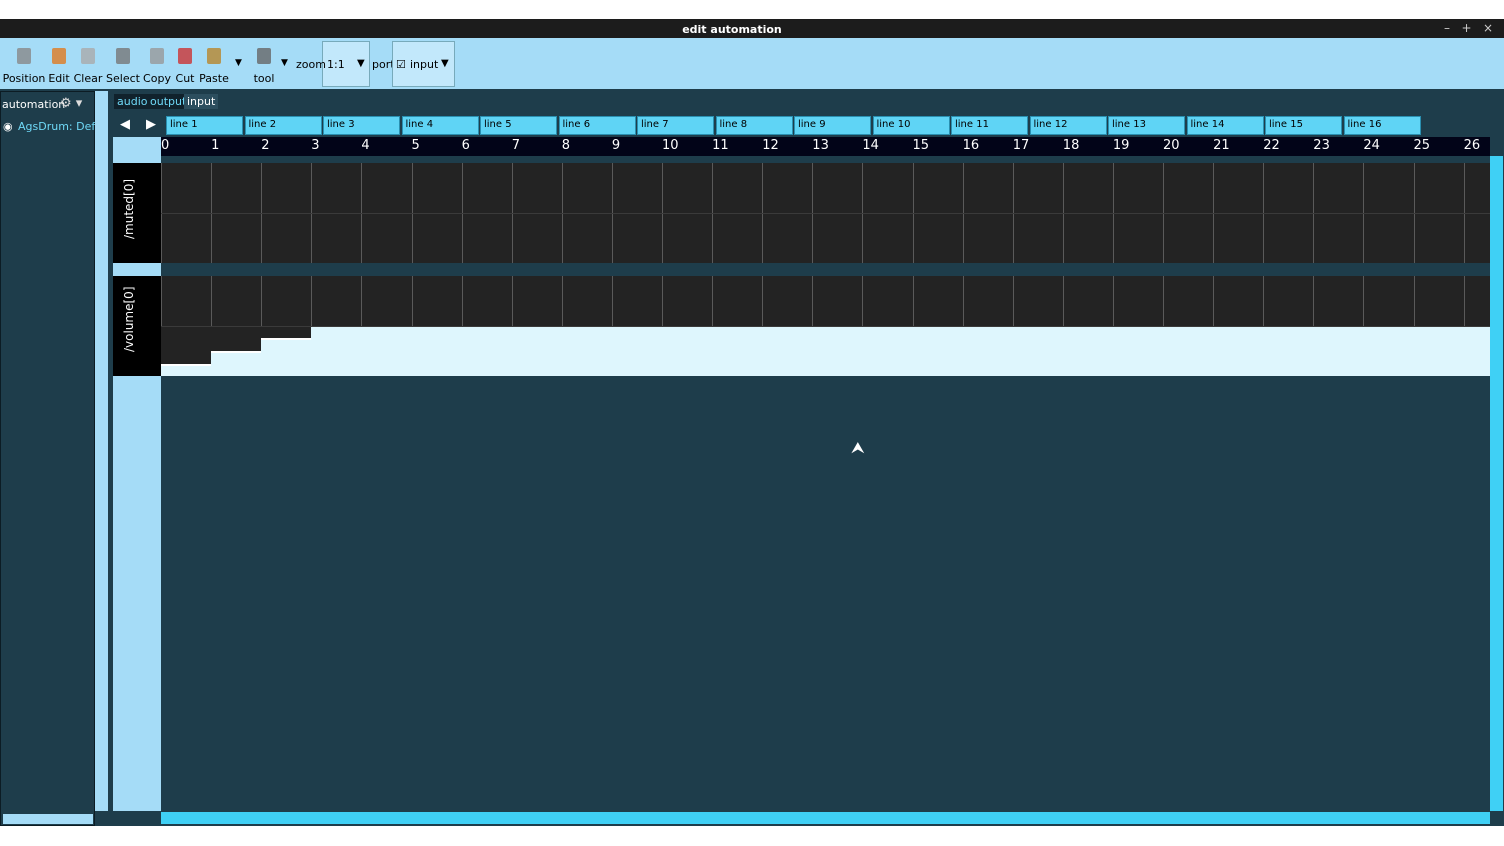  What do you see at coordinates (129, 319) in the screenshot?
I see `track-label: /volume[0]` at bounding box center [129, 319].